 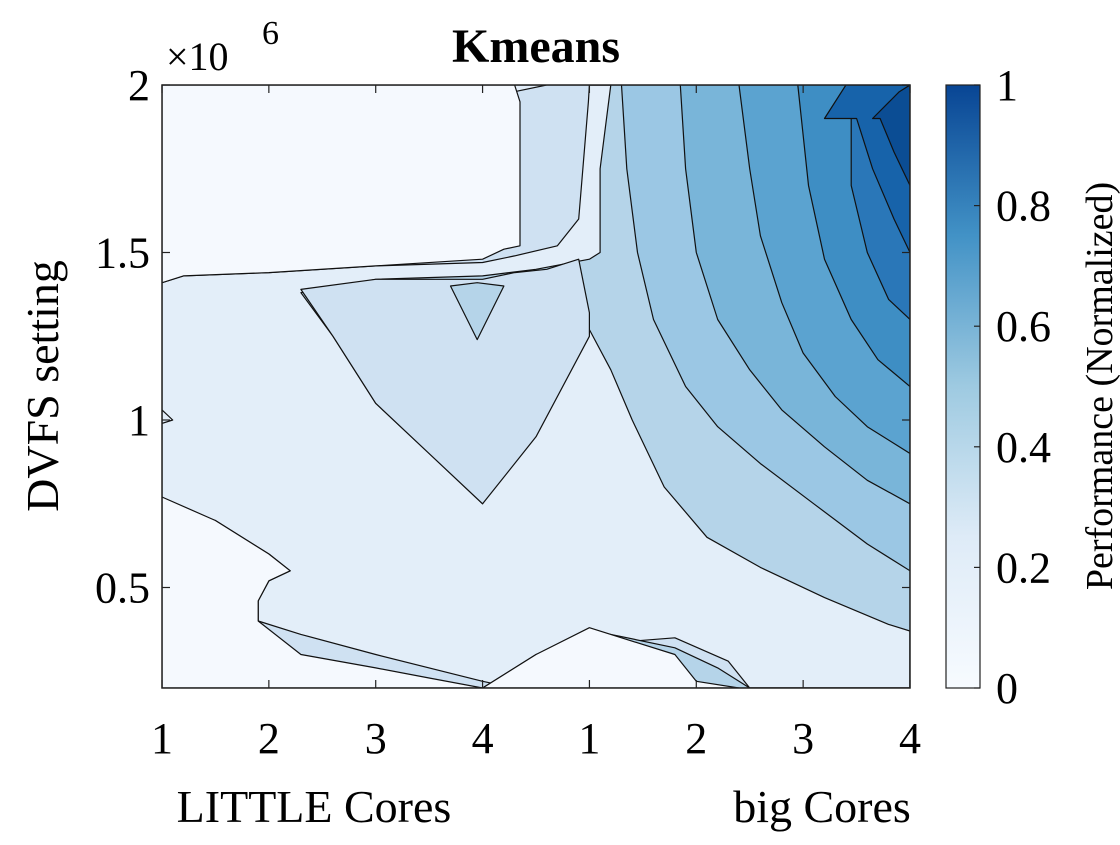 What do you see at coordinates (1007, 688) in the screenshot?
I see `colorbar-tick-label: 0` at bounding box center [1007, 688].